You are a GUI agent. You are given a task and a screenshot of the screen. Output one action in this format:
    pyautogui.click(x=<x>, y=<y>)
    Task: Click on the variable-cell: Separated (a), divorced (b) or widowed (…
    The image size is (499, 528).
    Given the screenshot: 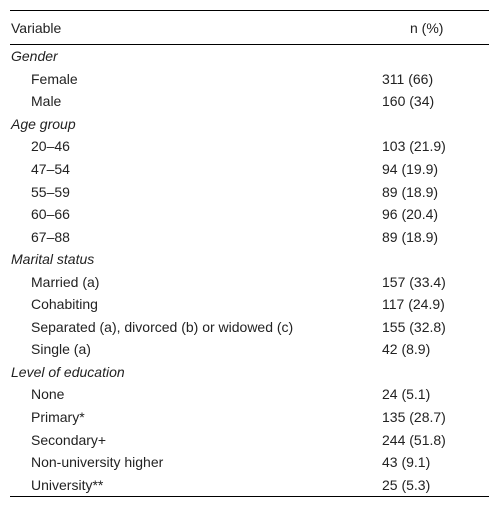 What is the action you would take?
    pyautogui.click(x=162, y=326)
    